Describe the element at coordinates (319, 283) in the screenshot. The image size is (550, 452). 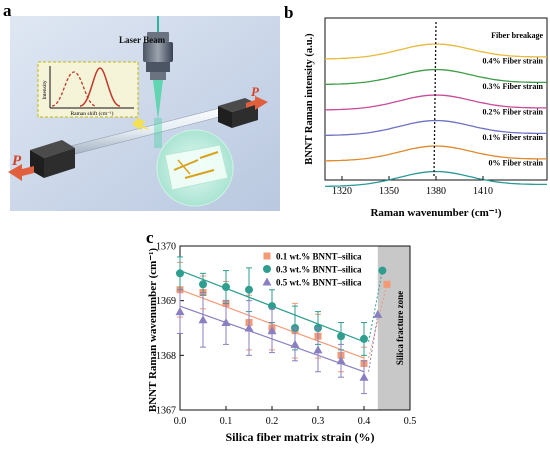
I see `legend-entry: 0.5 wt.% BNNT–silica` at that location.